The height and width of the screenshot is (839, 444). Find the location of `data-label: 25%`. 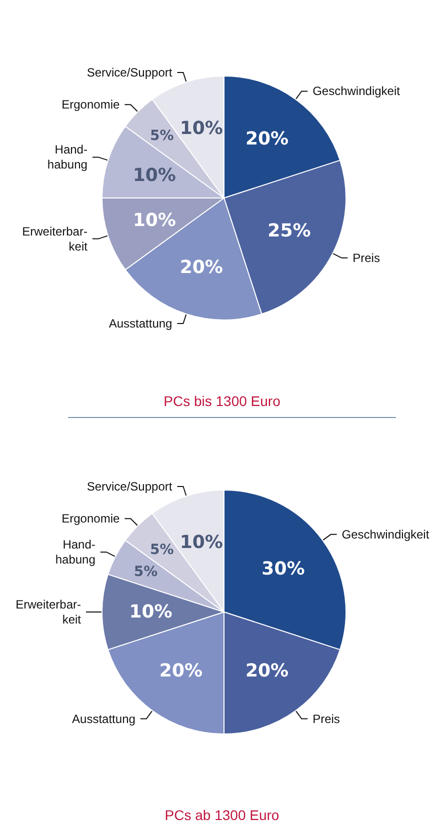

data-label: 25% is located at coordinates (289, 231).